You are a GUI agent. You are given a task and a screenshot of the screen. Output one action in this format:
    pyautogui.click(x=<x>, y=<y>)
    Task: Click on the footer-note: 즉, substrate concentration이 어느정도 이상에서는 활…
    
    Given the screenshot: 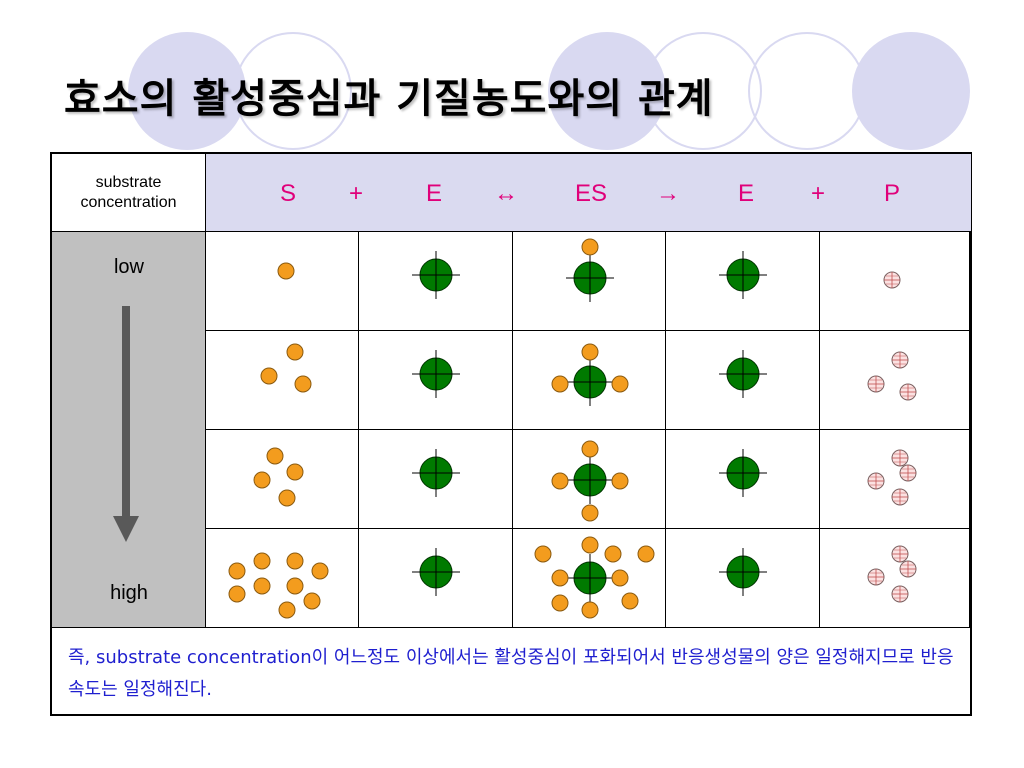 What is the action you would take?
    pyautogui.click(x=511, y=673)
    